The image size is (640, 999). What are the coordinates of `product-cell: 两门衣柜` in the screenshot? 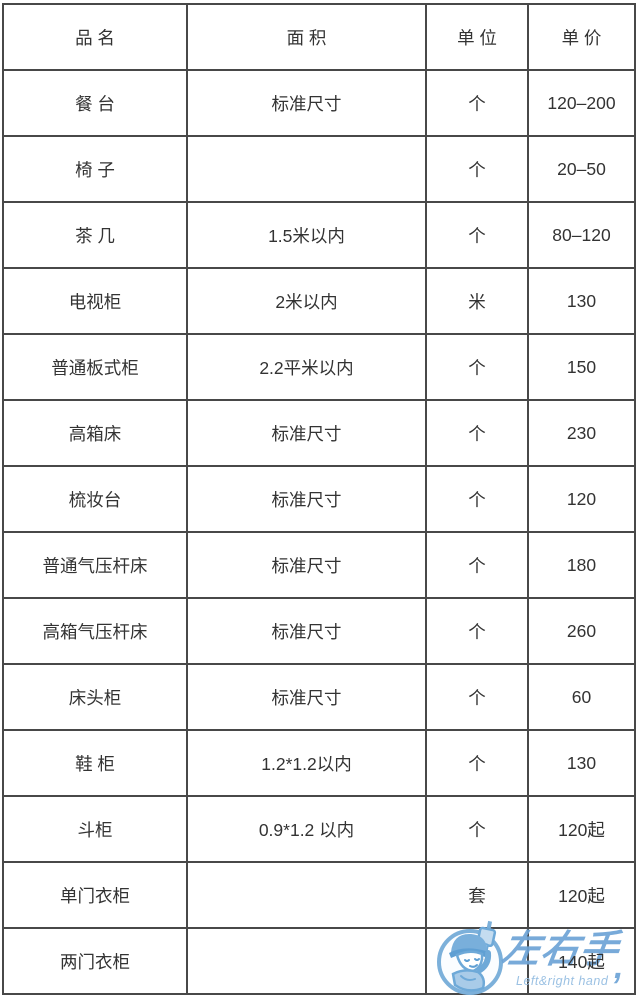 It's located at (95, 961).